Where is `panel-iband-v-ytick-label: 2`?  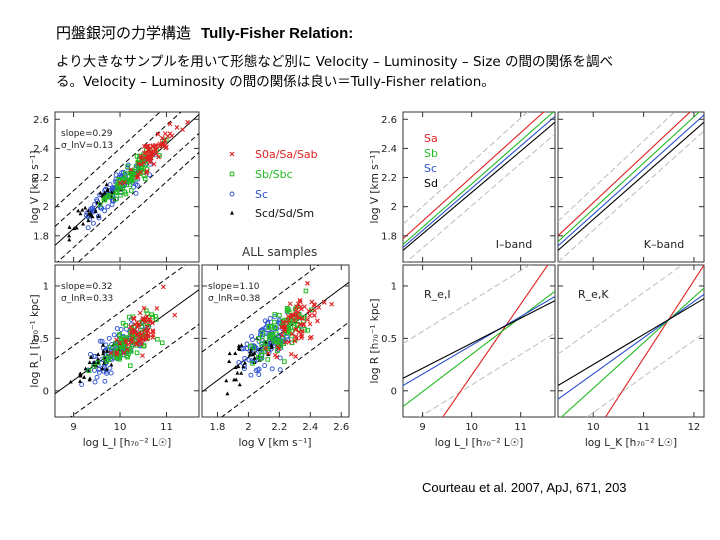
panel-iband-v-ytick-label: 2 is located at coordinates (394, 207).